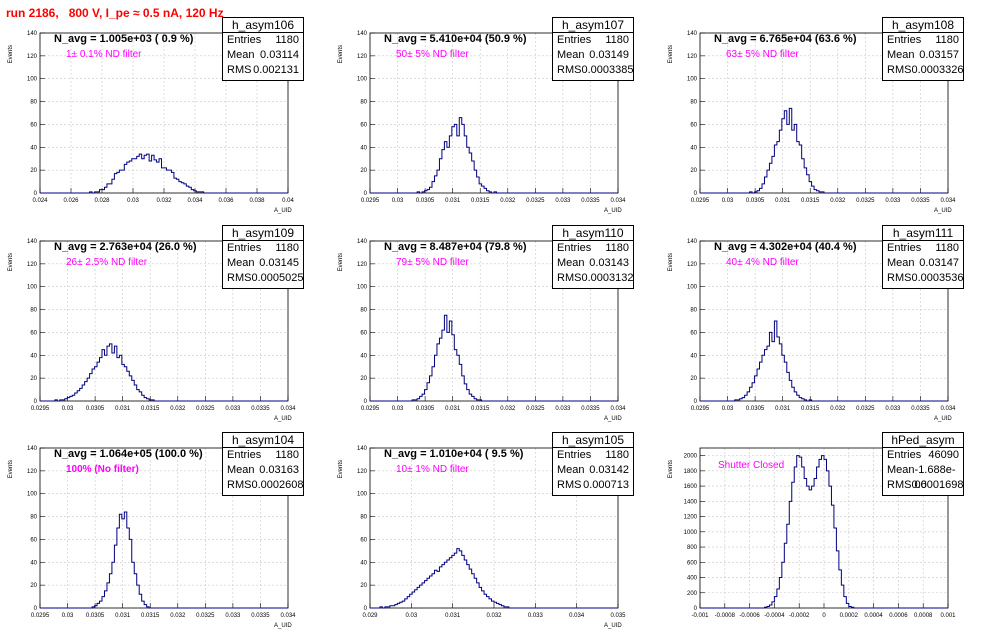 This screenshot has height=640, width=996. What do you see at coordinates (692, 265) in the screenshot?
I see `y-tick-label: 120` at bounding box center [692, 265].